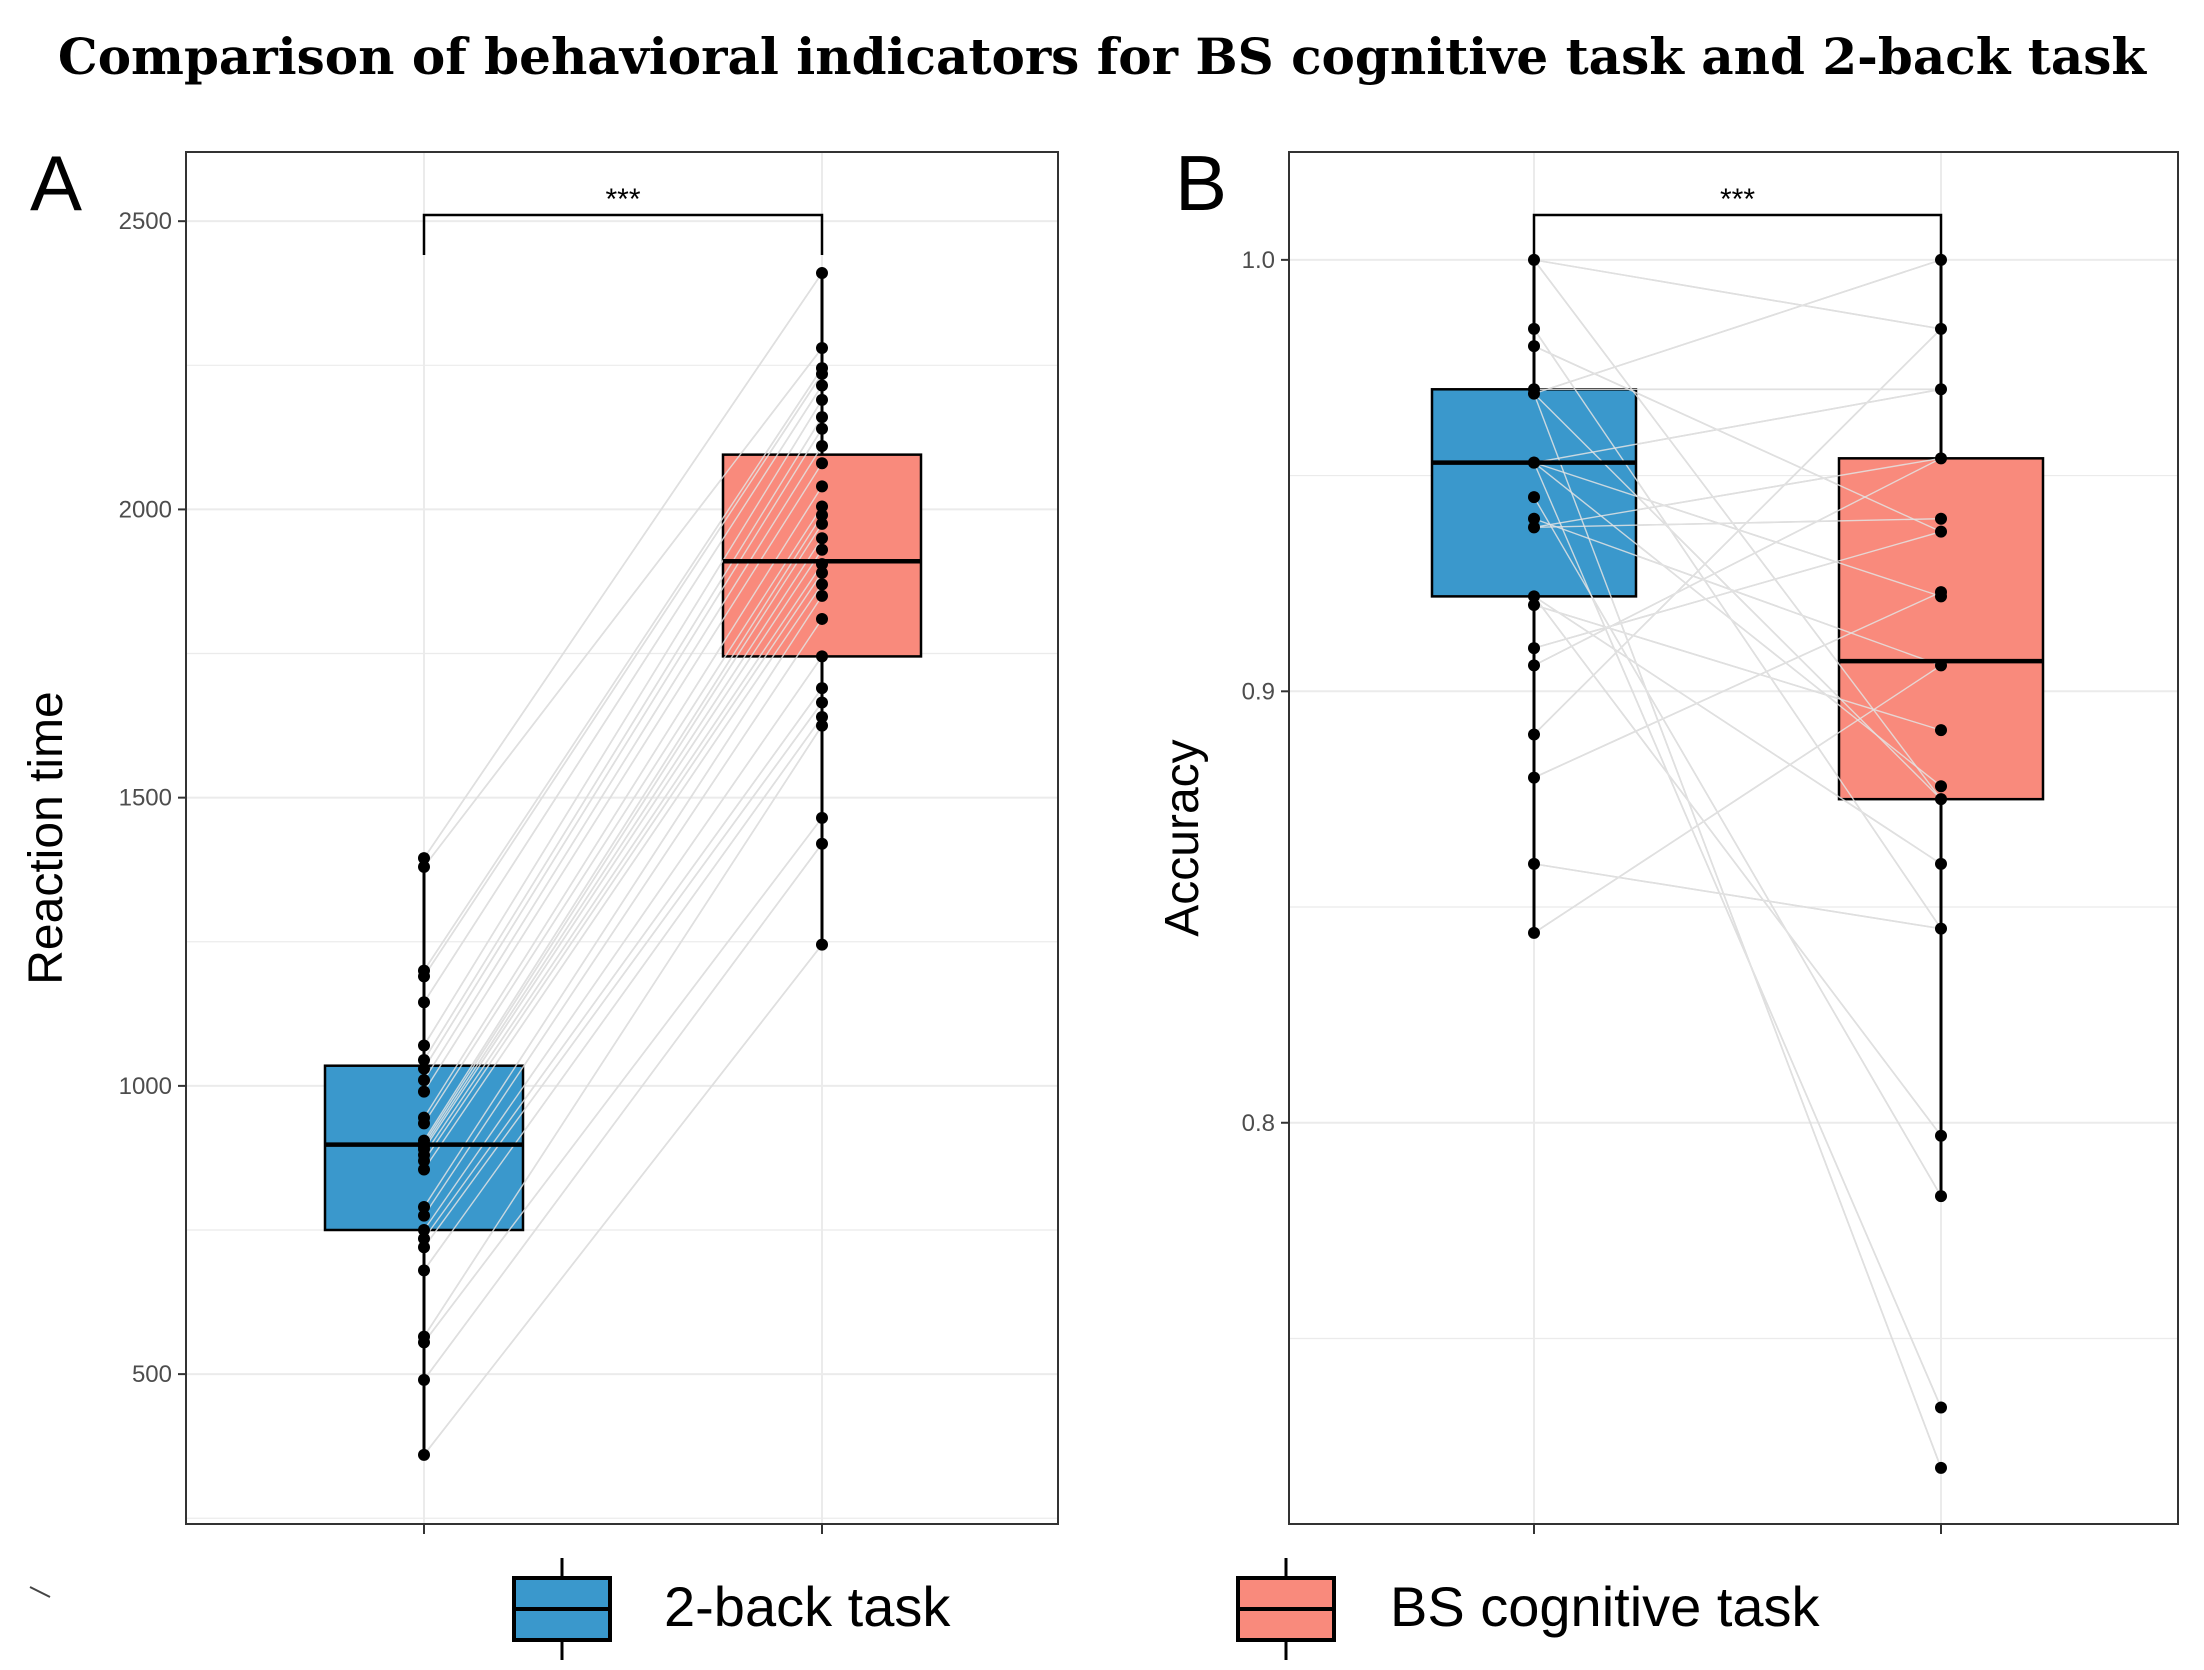  I want to click on y-tick-label: 500, so click(152, 1374).